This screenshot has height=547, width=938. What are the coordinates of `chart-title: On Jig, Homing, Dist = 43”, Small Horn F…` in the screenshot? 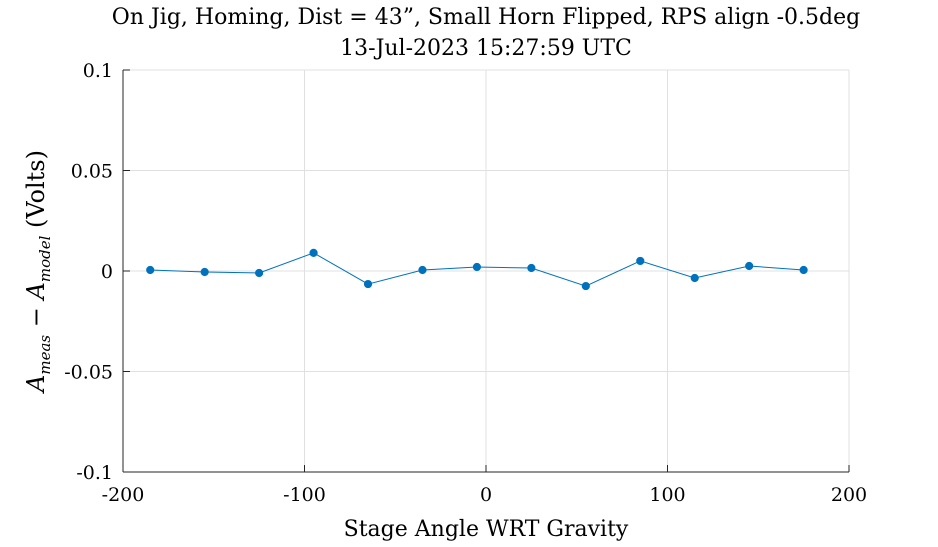 It's located at (486, 17).